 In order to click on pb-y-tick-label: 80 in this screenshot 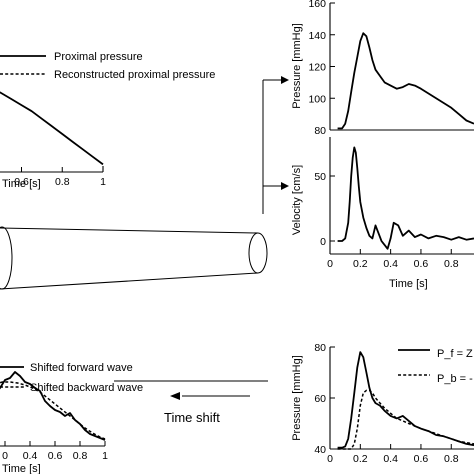, I will do `click(320, 348)`.